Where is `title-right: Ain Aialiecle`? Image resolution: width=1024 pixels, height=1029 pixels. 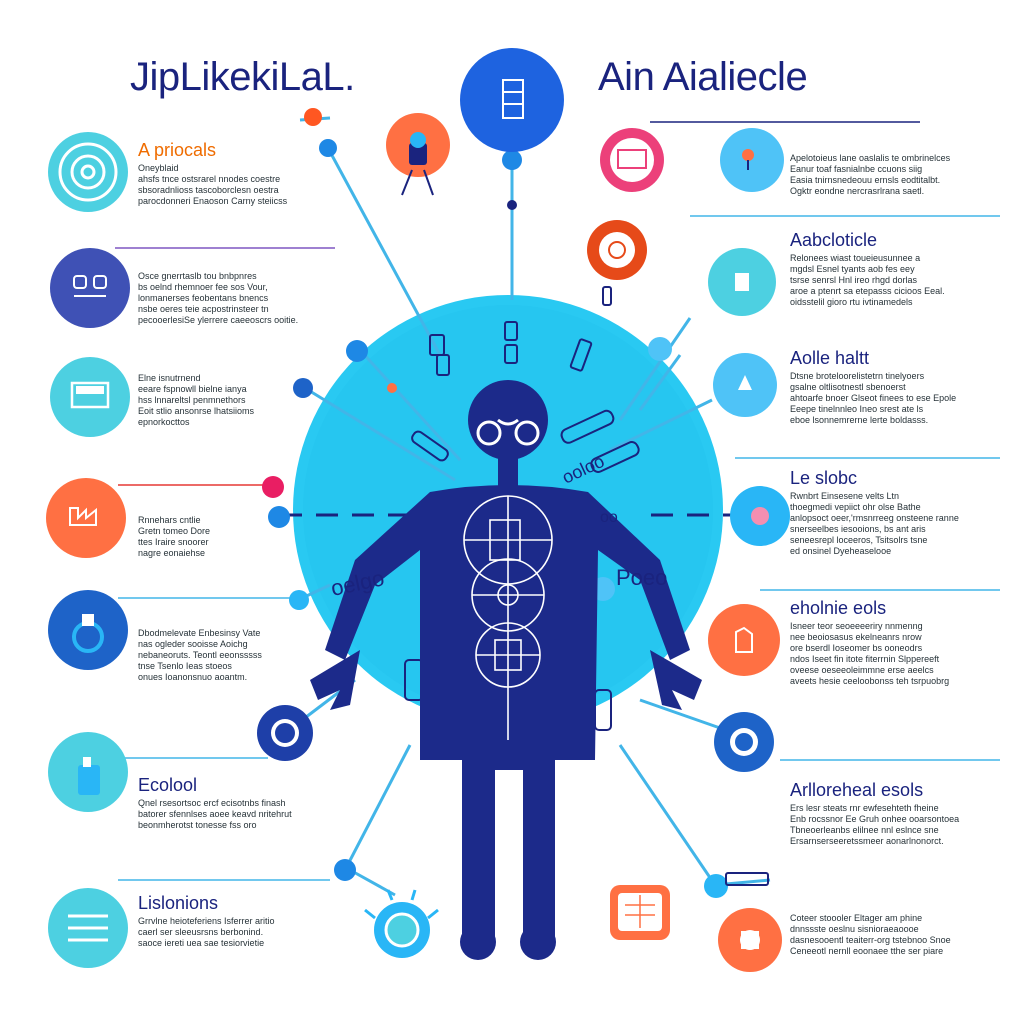
title-right: Ain Aialiecle is located at coordinates (703, 77).